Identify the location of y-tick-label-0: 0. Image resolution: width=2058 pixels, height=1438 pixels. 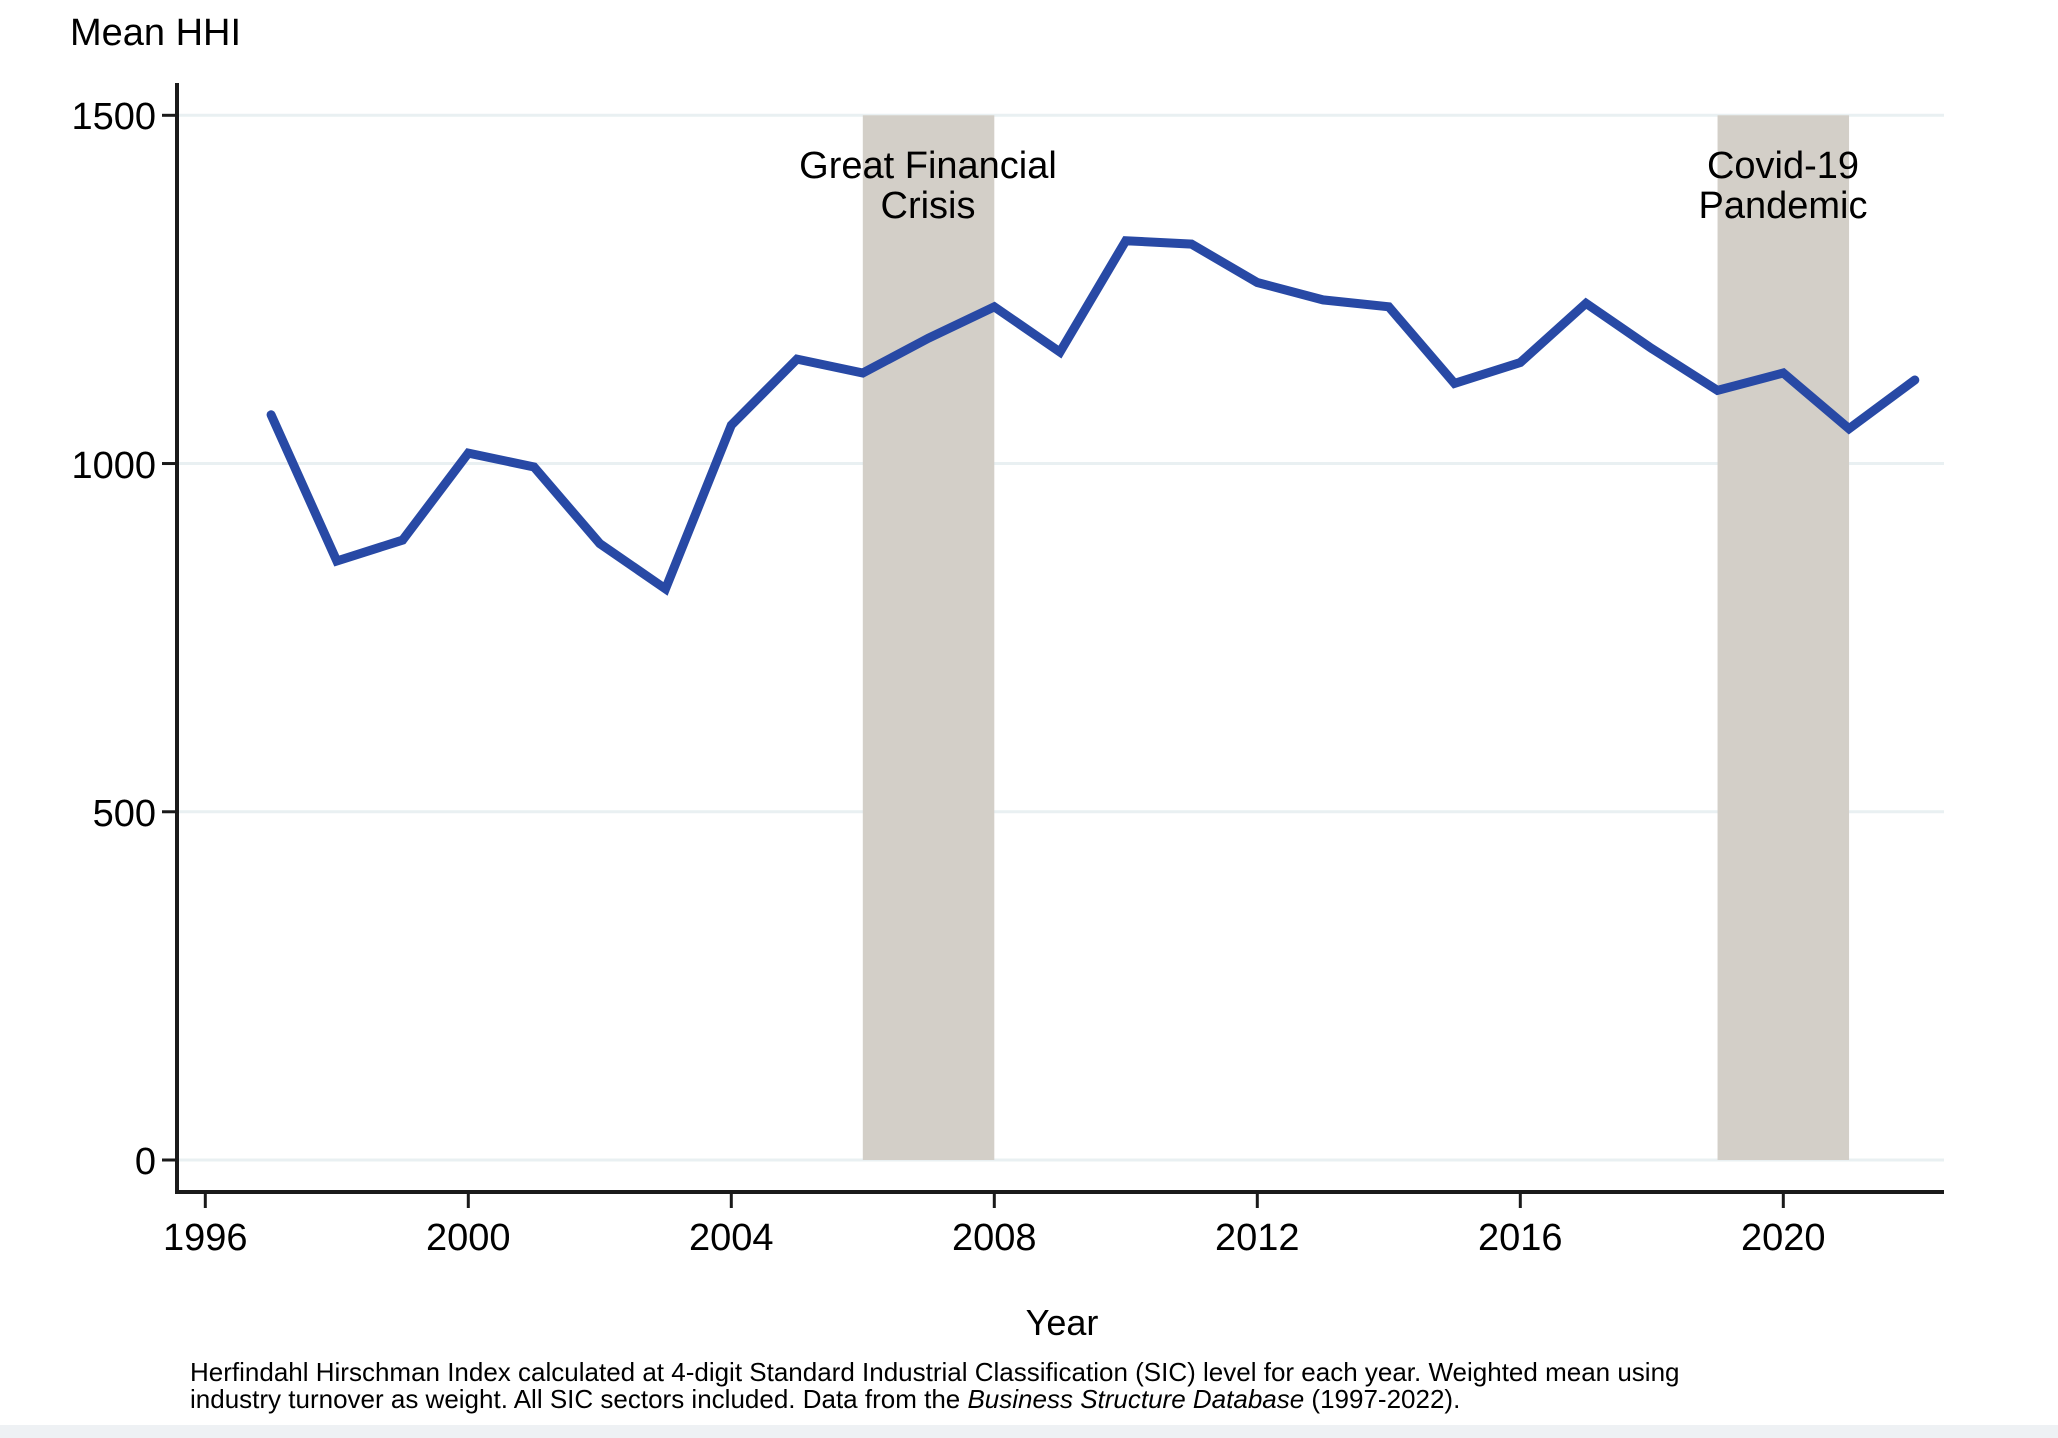
(145, 1162).